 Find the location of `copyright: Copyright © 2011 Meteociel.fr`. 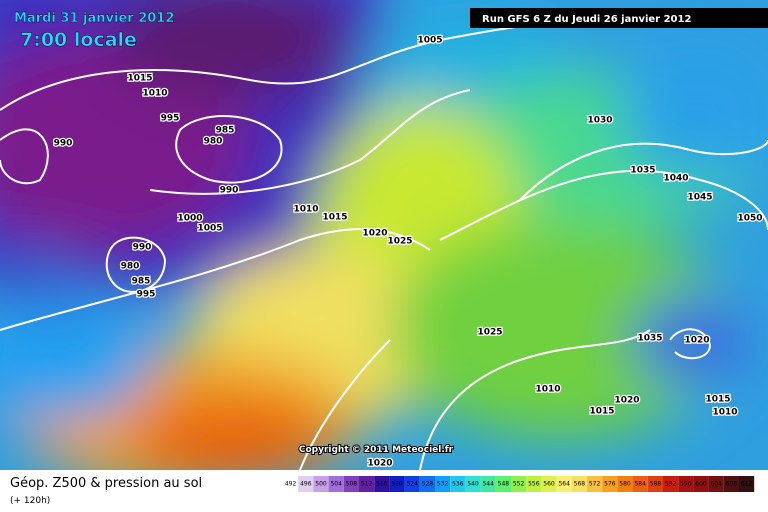

copyright: Copyright © 2011 Meteociel.fr is located at coordinates (376, 450).